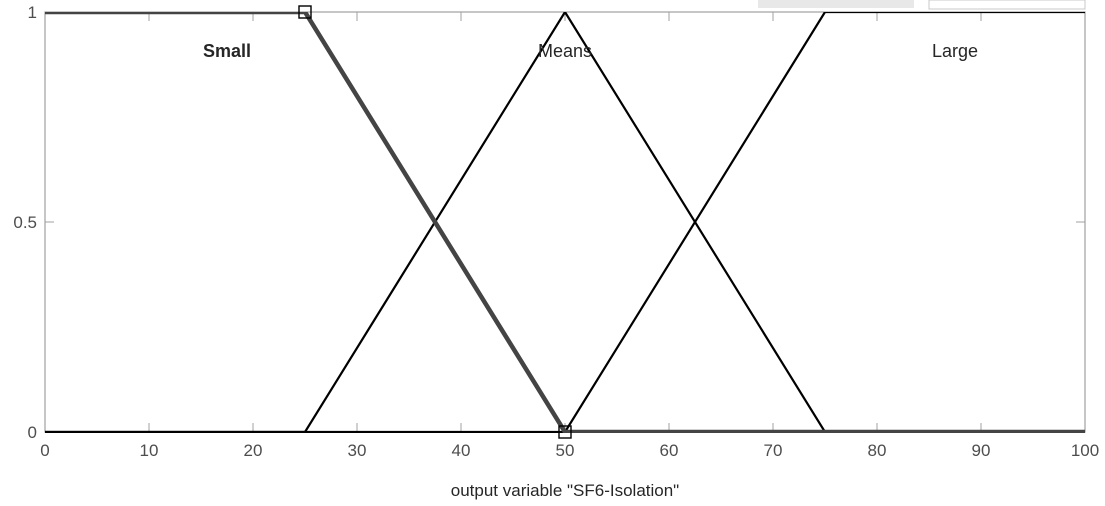 The width and height of the screenshot is (1105, 506). Describe the element at coordinates (44, 450) in the screenshot. I see `x-tick-label: 0` at that location.